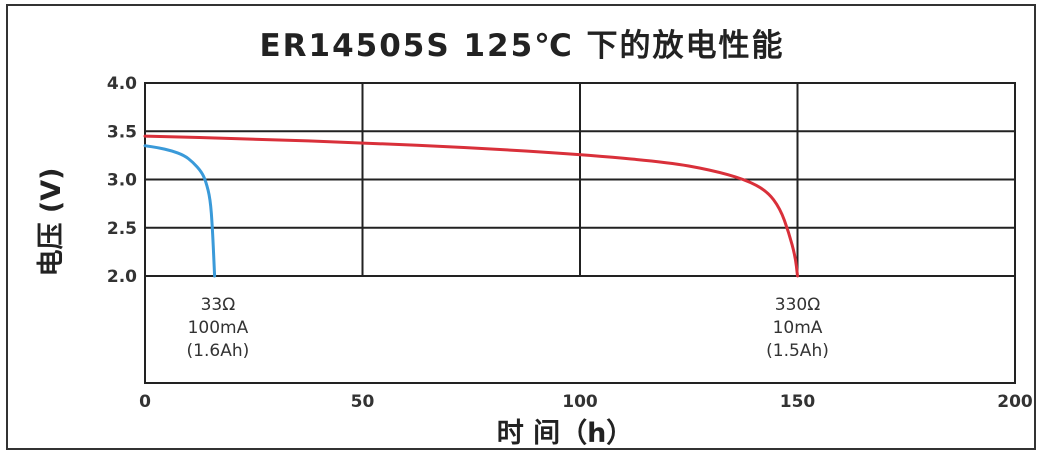 This screenshot has height=453, width=1044. Describe the element at coordinates (797, 351) in the screenshot. I see `annotation-text: (1.5Ah)` at that location.